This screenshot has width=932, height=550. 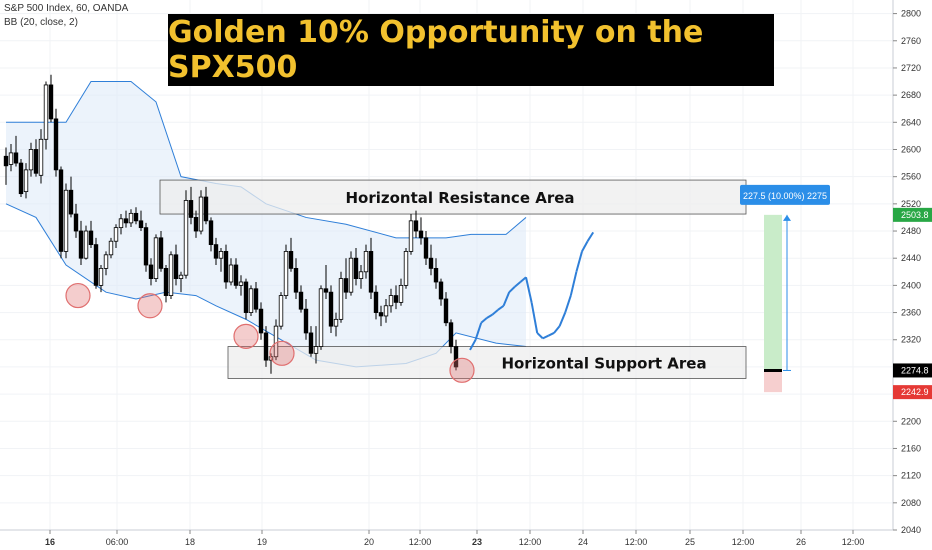 What do you see at coordinates (270, 332) in the screenshot?
I see `circled-lows` at bounding box center [270, 332].